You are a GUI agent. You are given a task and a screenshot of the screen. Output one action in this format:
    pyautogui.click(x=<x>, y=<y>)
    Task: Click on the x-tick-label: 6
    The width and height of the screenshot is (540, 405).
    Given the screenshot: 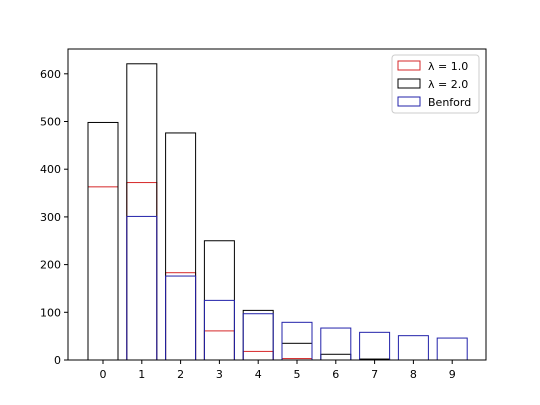 What is the action you would take?
    pyautogui.click(x=335, y=374)
    